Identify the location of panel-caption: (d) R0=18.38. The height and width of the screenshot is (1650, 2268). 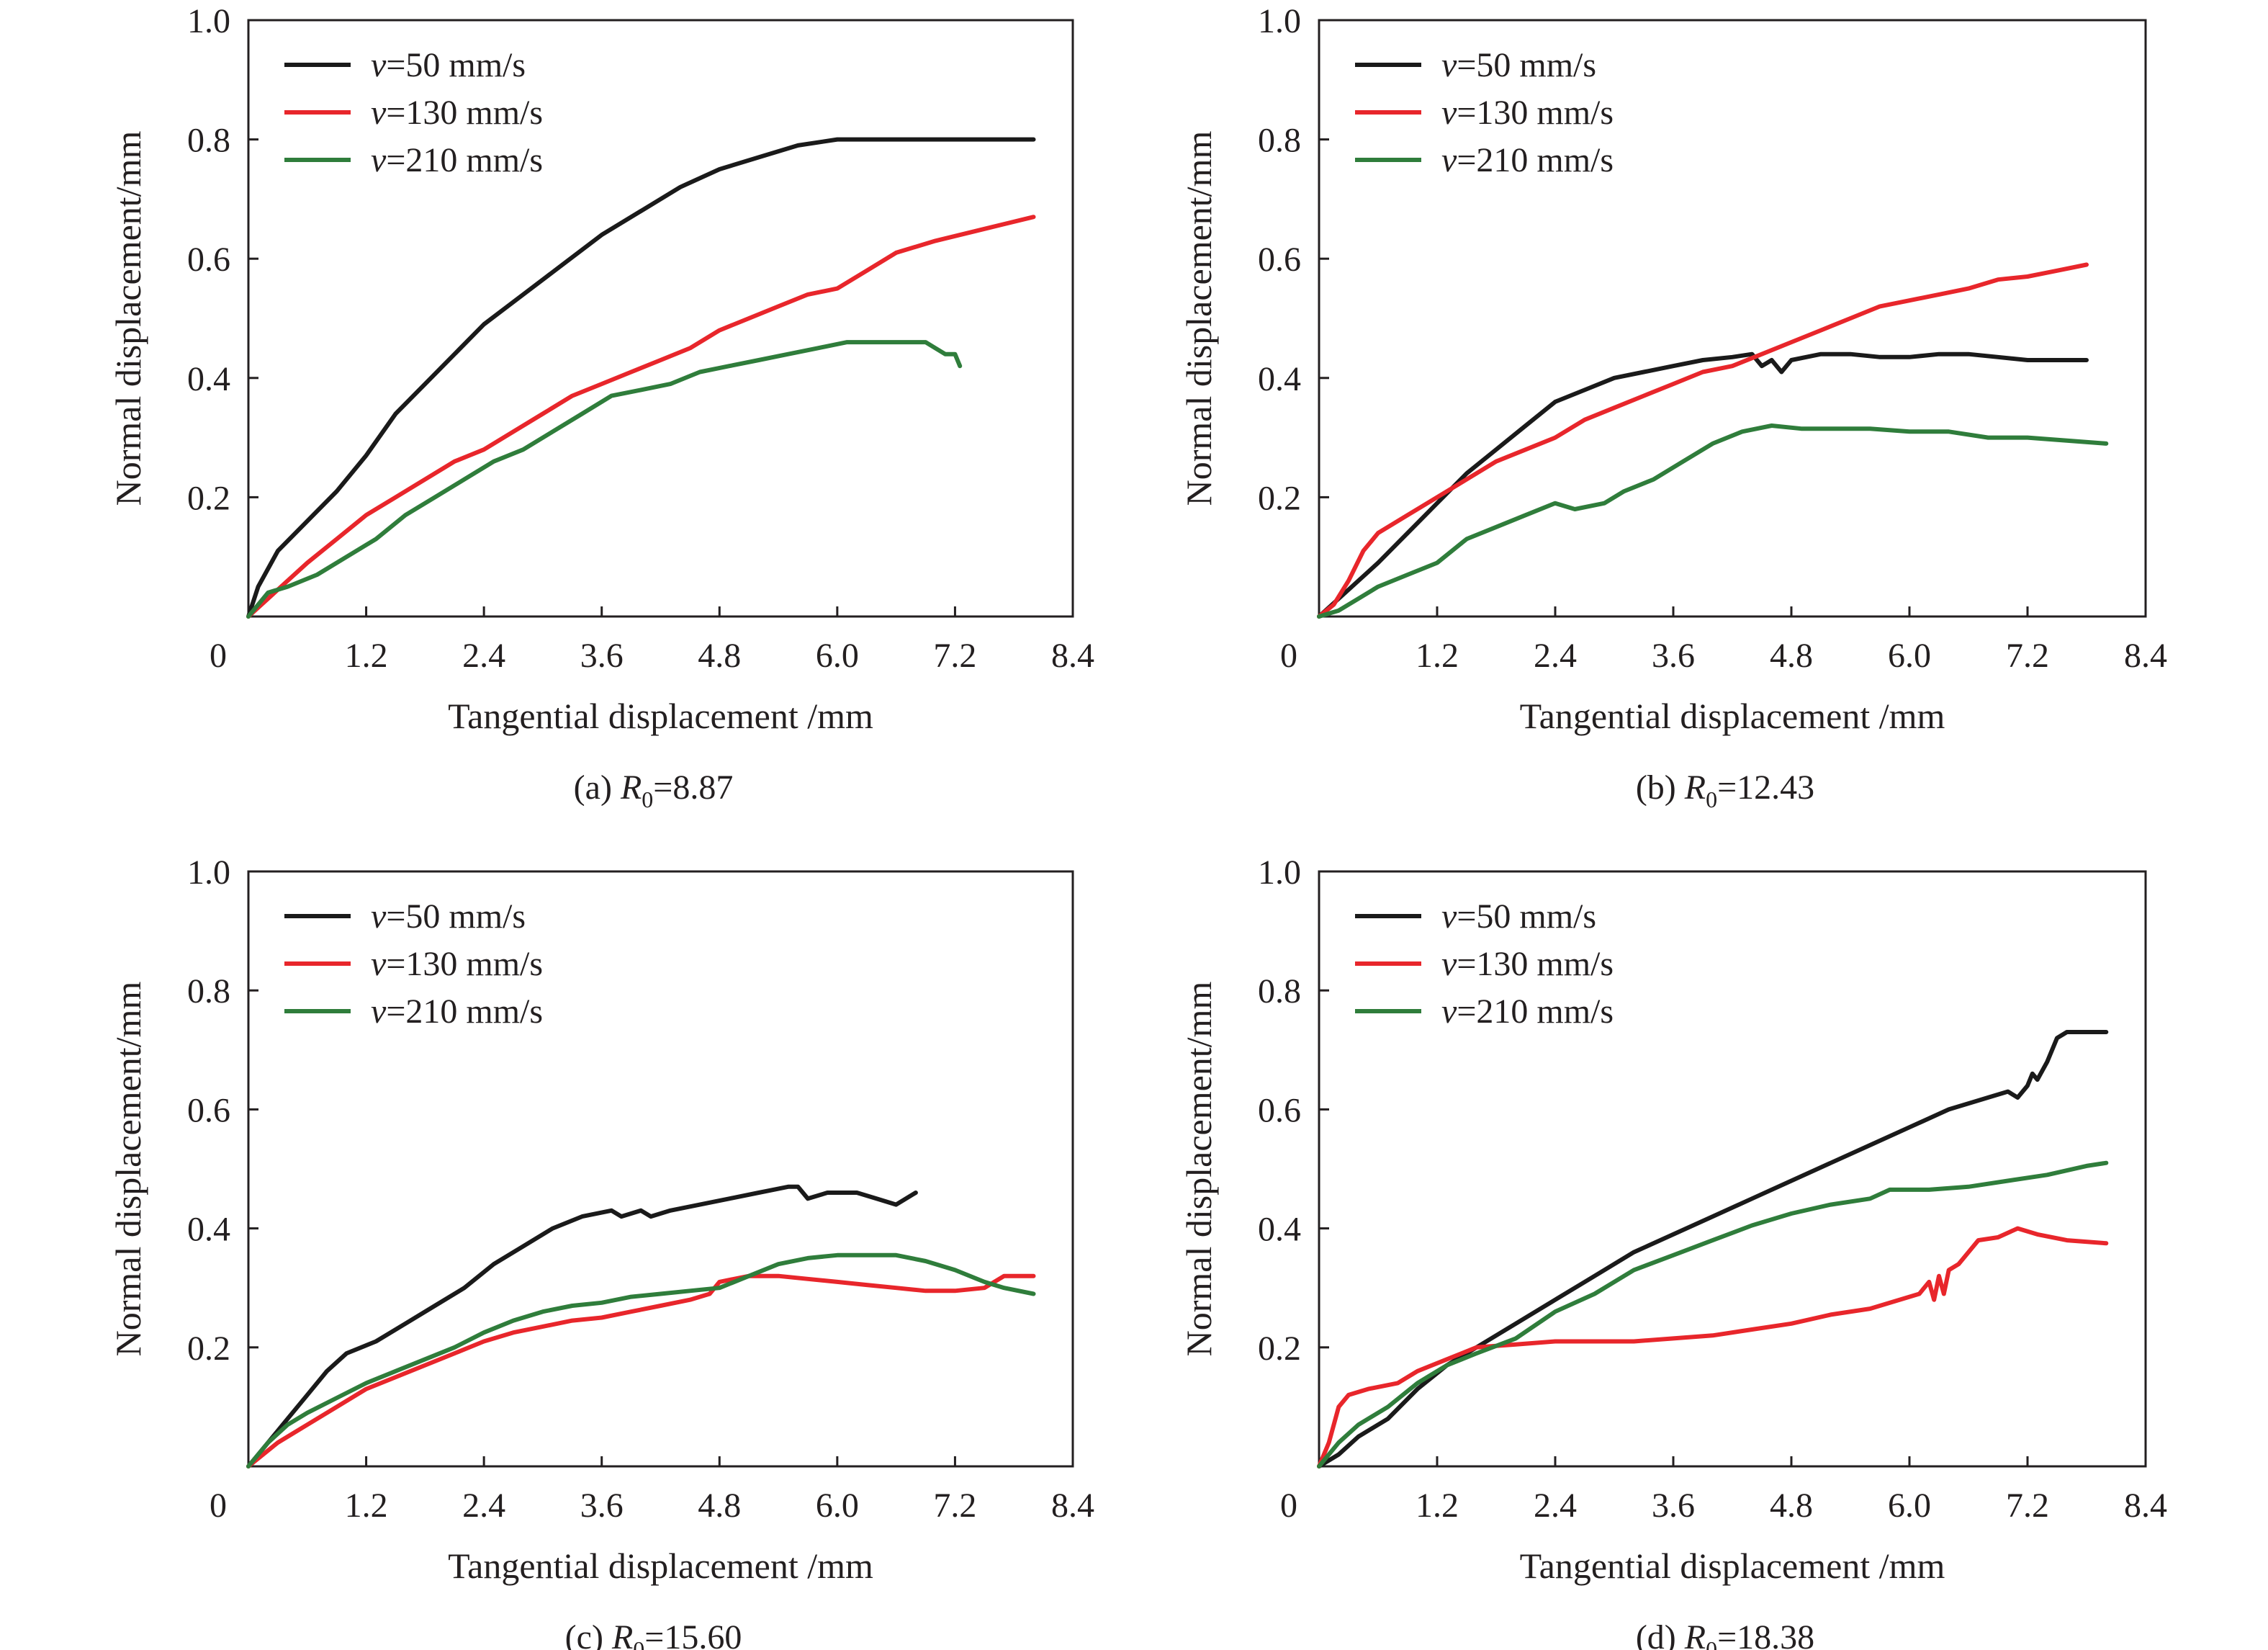
(1725, 1634).